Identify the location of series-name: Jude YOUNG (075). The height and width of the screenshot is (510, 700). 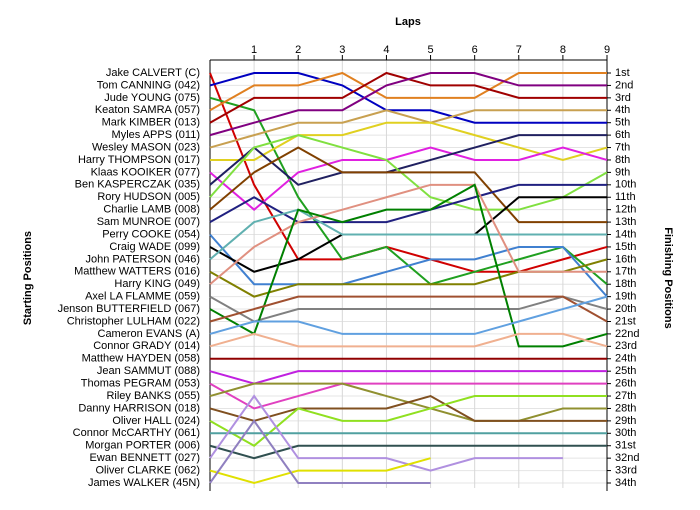
(152, 98).